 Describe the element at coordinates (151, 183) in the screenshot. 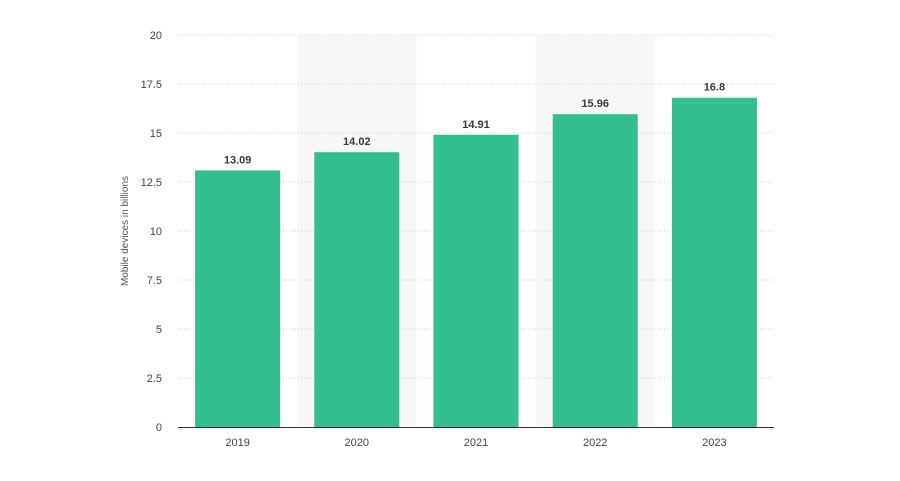

I see `y-tick-label: 12.5` at that location.